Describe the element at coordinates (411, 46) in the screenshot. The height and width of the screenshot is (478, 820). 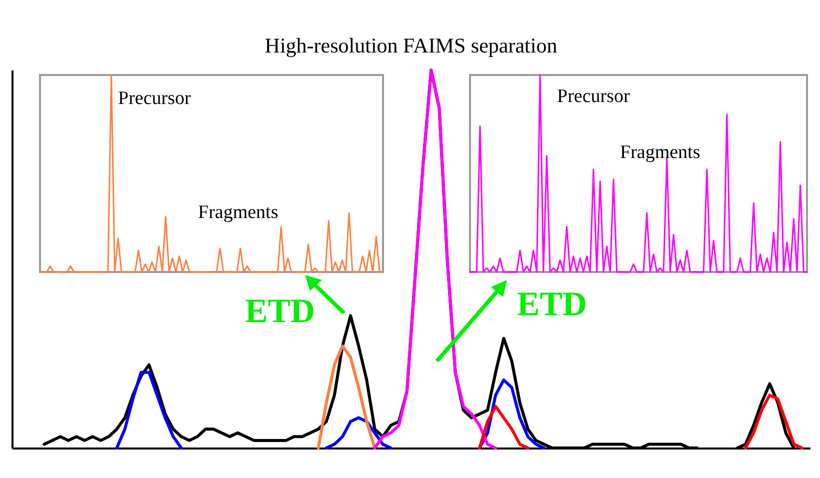
I see `chart-title: High-resolution FAIMS separation` at that location.